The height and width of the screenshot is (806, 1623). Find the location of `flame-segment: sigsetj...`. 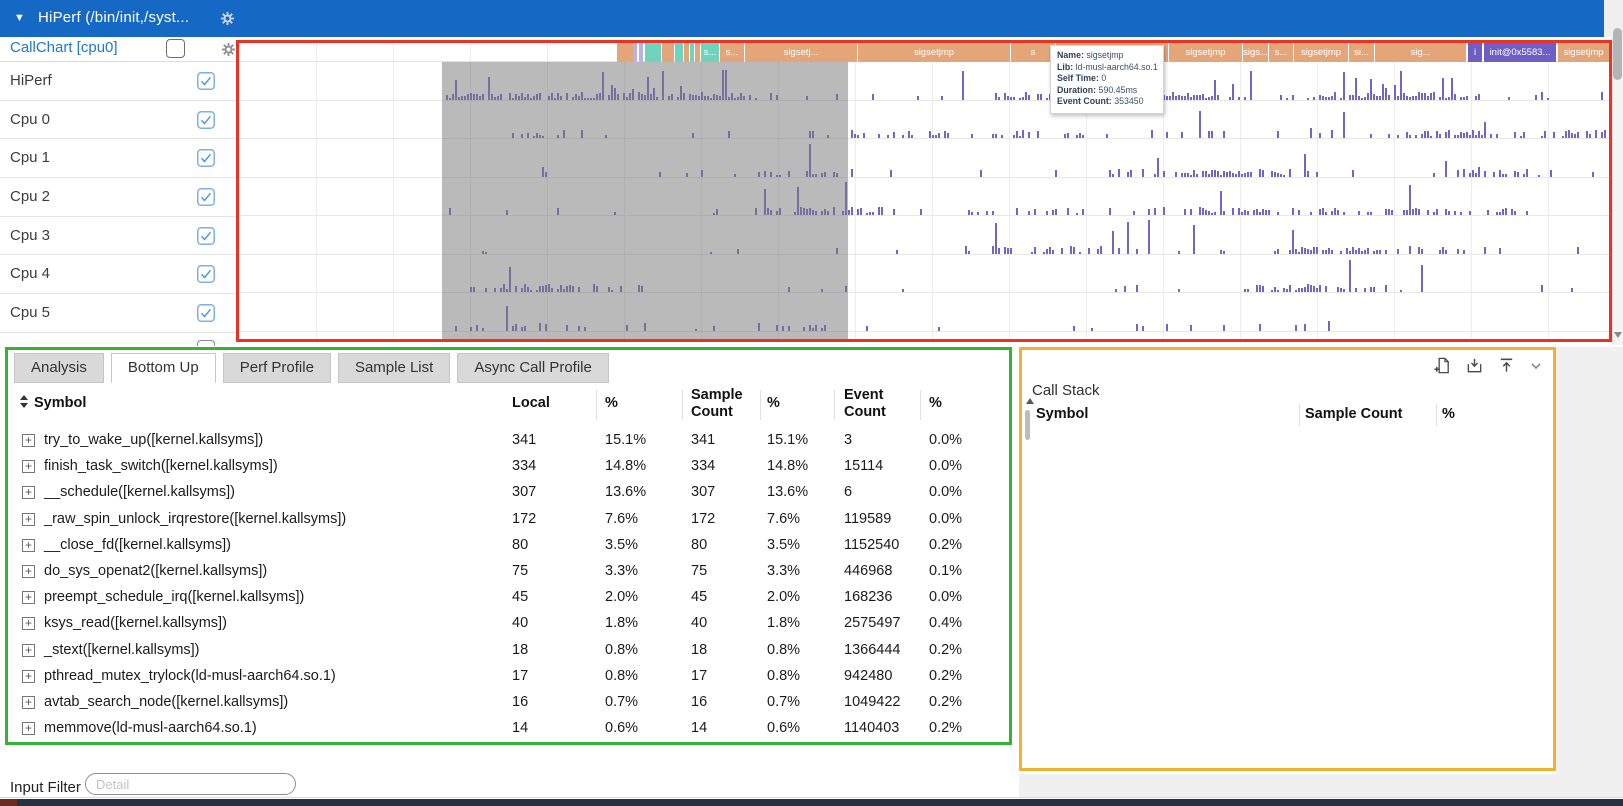

flame-segment: sigsetj... is located at coordinates (801, 52).